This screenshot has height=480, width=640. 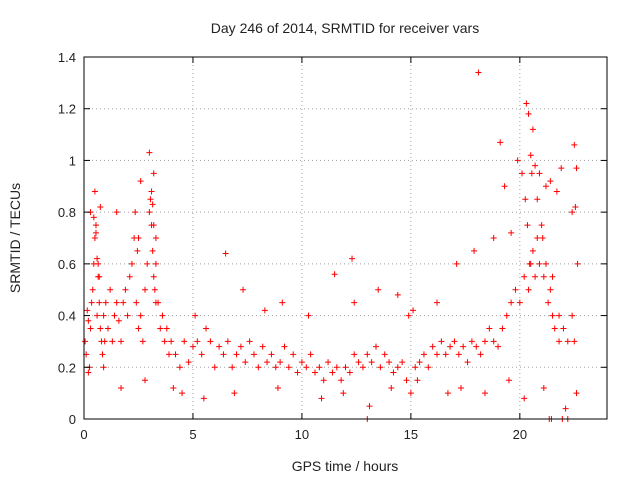 I want to click on y-axis-title: SRMTID / TECUs, so click(x=15, y=238).